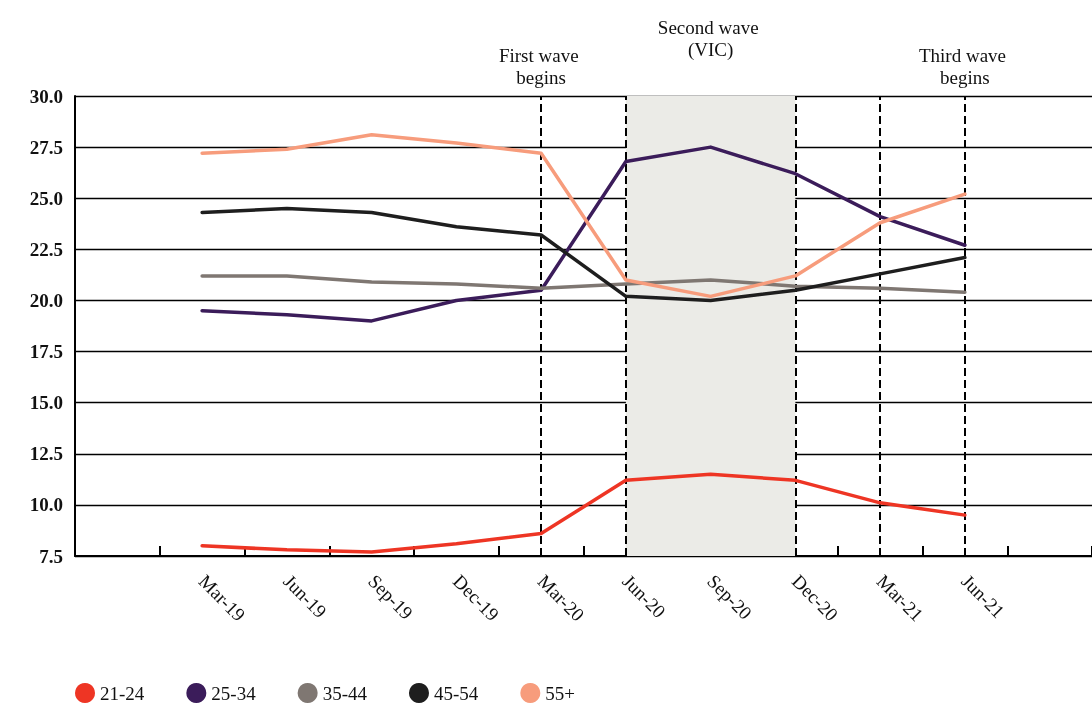  Describe the element at coordinates (122, 693) in the screenshot. I see `legend-label: 21-24` at that location.